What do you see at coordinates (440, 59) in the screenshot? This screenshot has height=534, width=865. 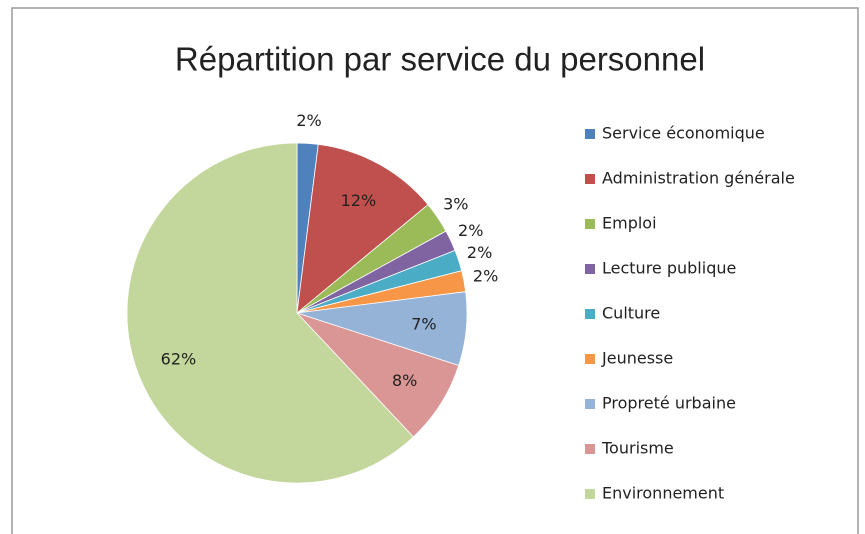 I see `chart-title: Répartition par service du personnel` at bounding box center [440, 59].